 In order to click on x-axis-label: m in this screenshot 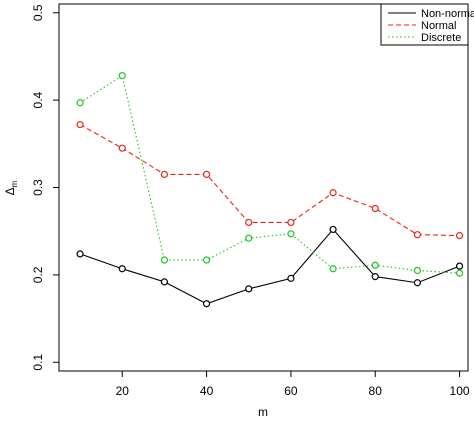, I will do `click(263, 412)`.